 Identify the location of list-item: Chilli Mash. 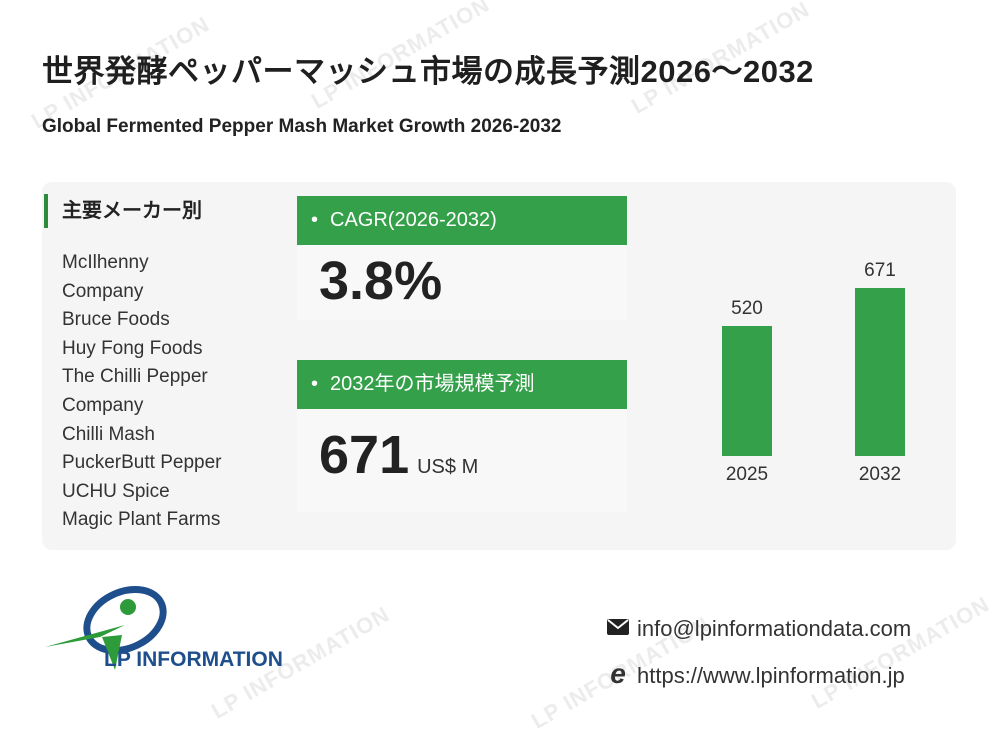
(108, 434).